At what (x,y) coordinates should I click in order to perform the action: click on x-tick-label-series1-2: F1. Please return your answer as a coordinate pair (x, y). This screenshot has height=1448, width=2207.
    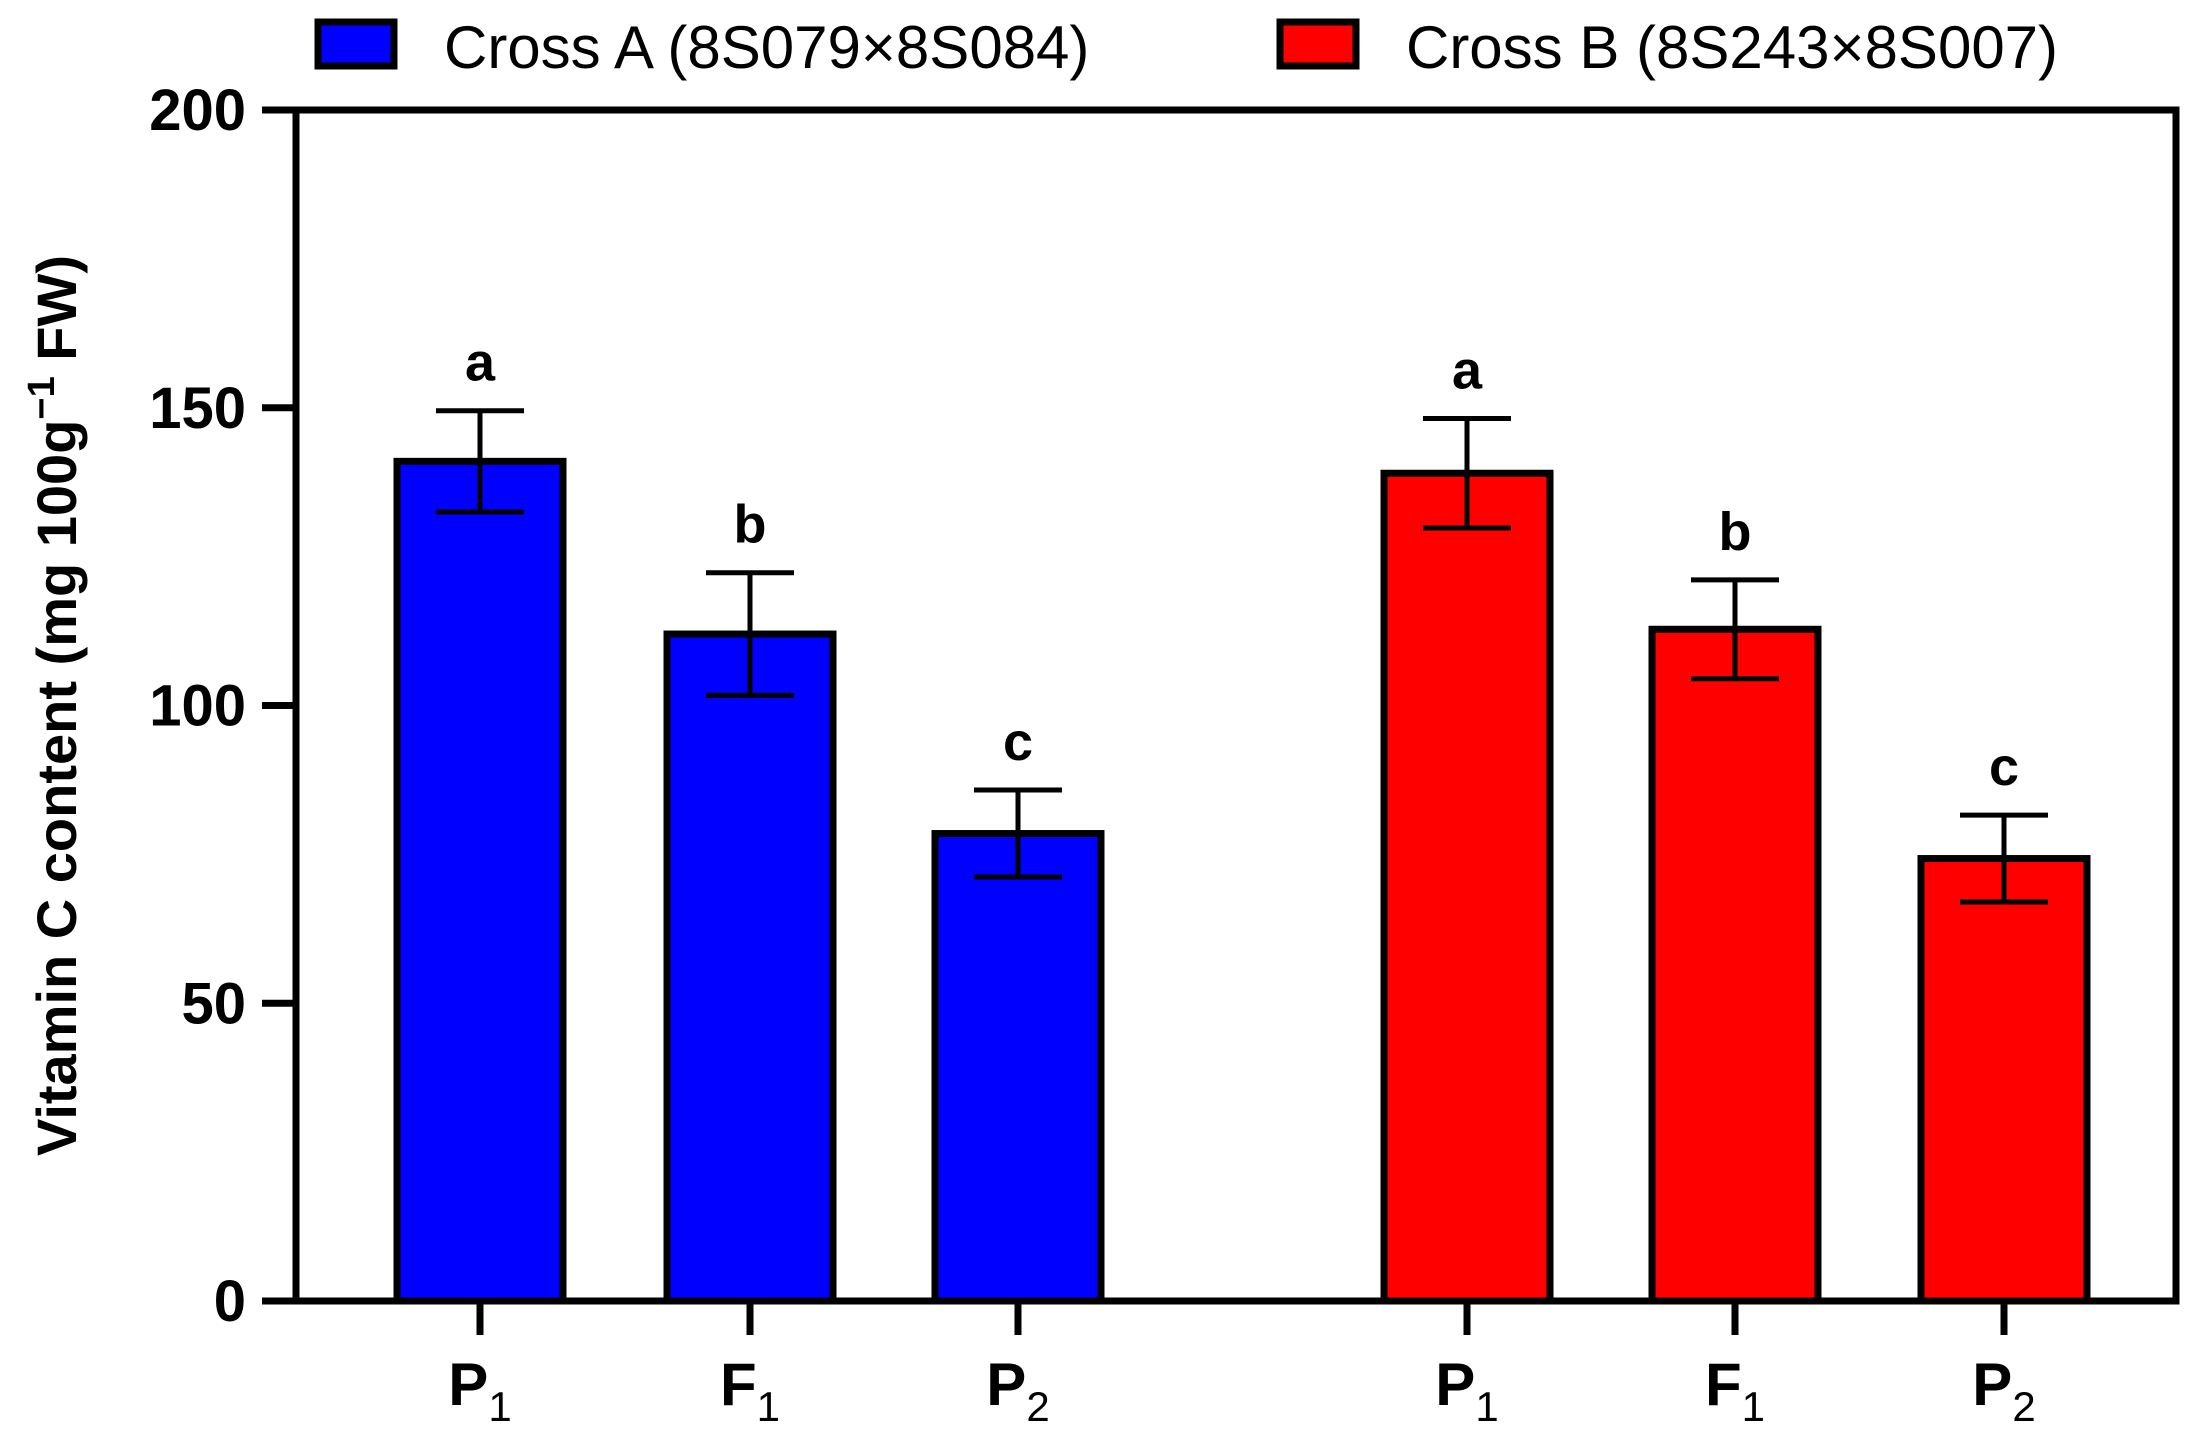
    Looking at the image, I should click on (750, 1390).